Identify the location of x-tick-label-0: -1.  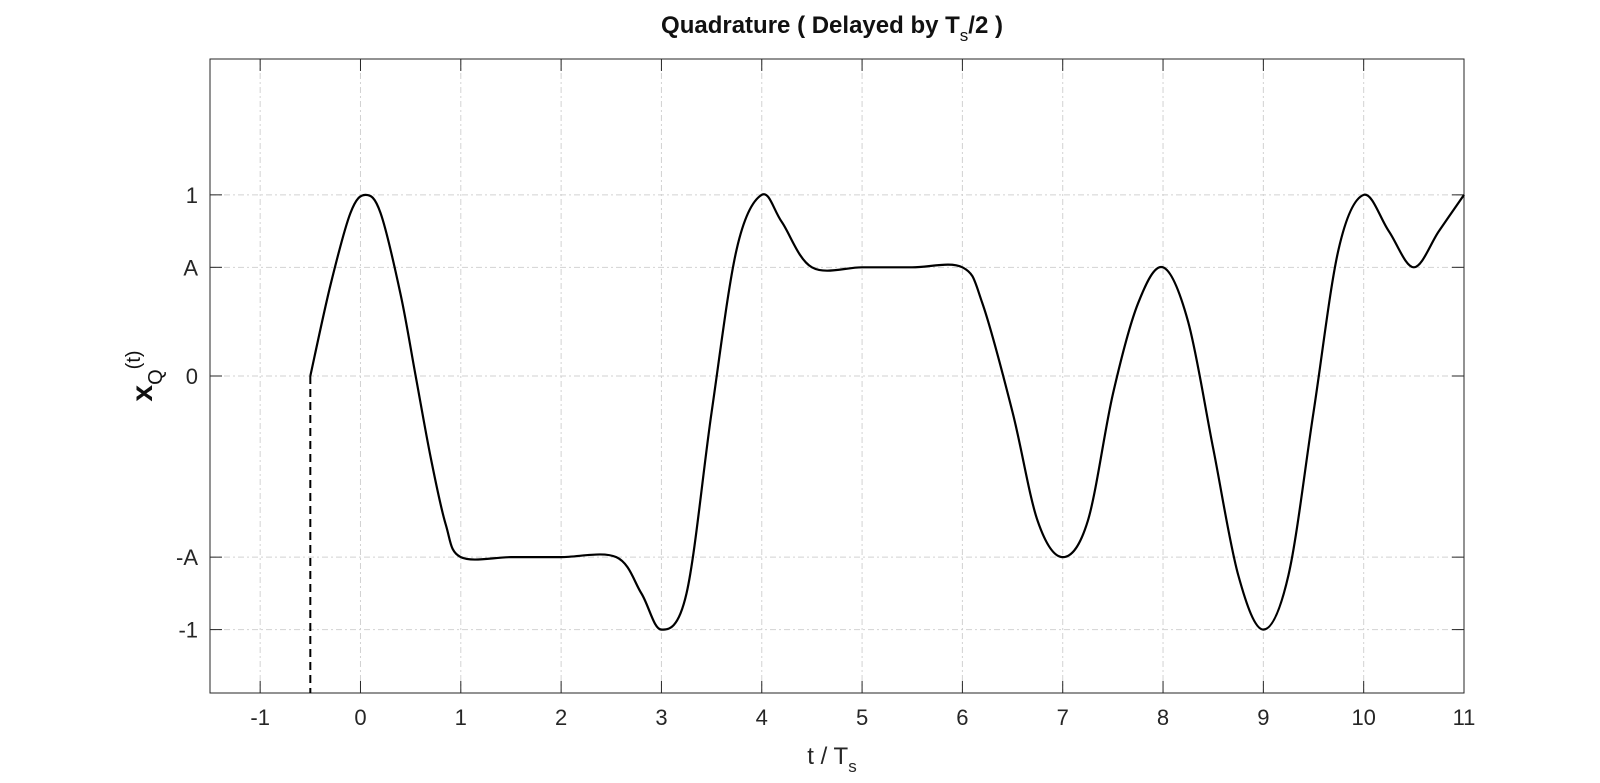
(260, 717).